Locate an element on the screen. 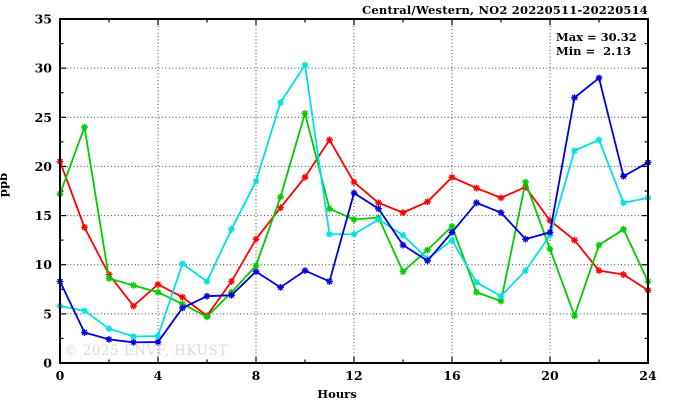  x-tick-label: 12 is located at coordinates (353, 375).